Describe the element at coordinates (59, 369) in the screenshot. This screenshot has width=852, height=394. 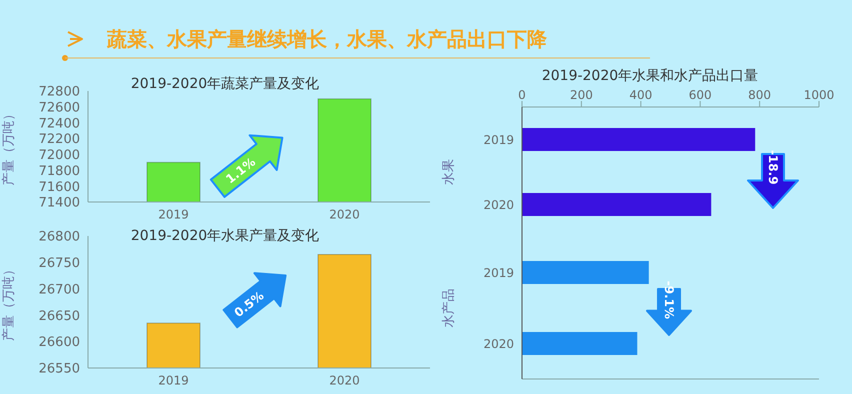
I see `y-tick-label: 26550` at that location.